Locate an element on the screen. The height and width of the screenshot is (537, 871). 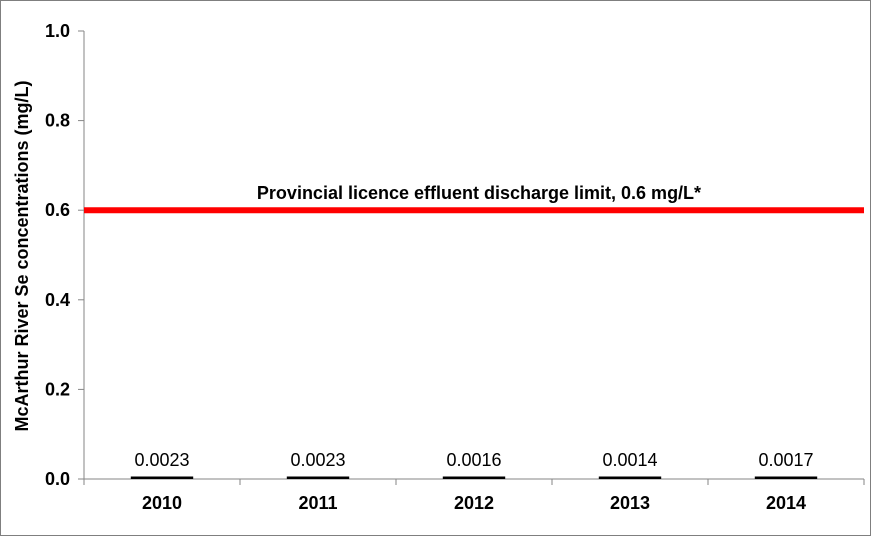
y-tick-label: 0.6 is located at coordinates (57, 210).